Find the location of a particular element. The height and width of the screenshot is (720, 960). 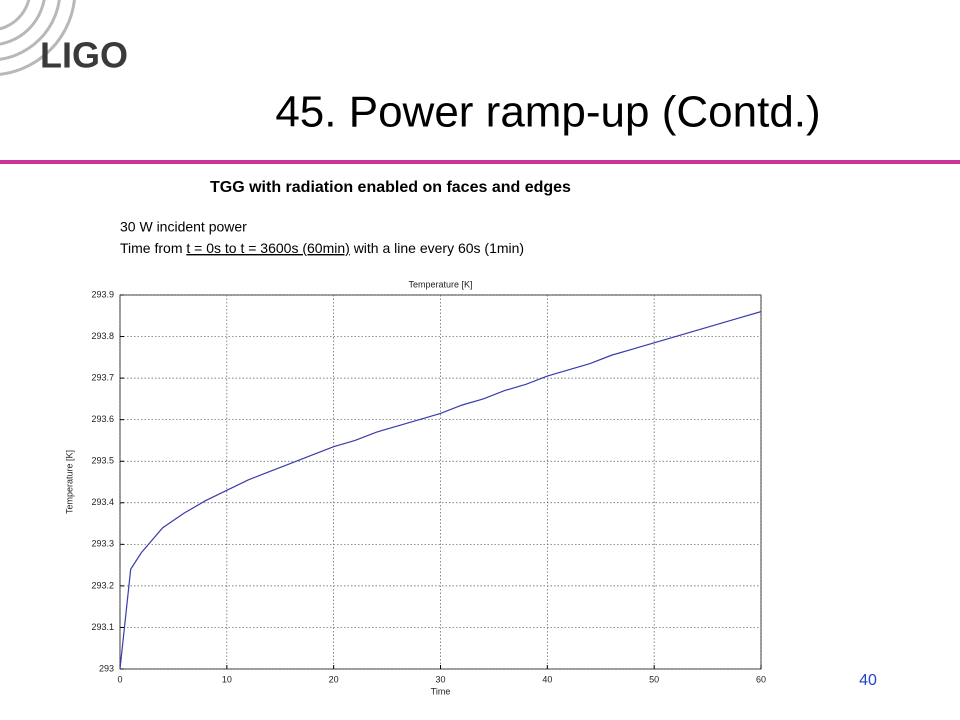

divider is located at coordinates (480, 162).